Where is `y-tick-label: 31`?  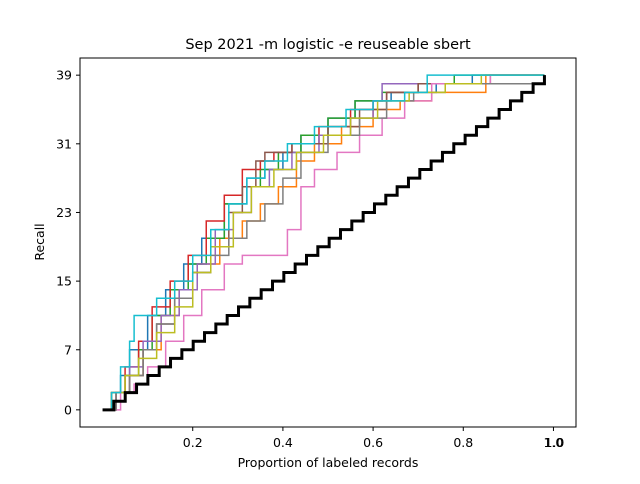 y-tick-label: 31 is located at coordinates (64, 143).